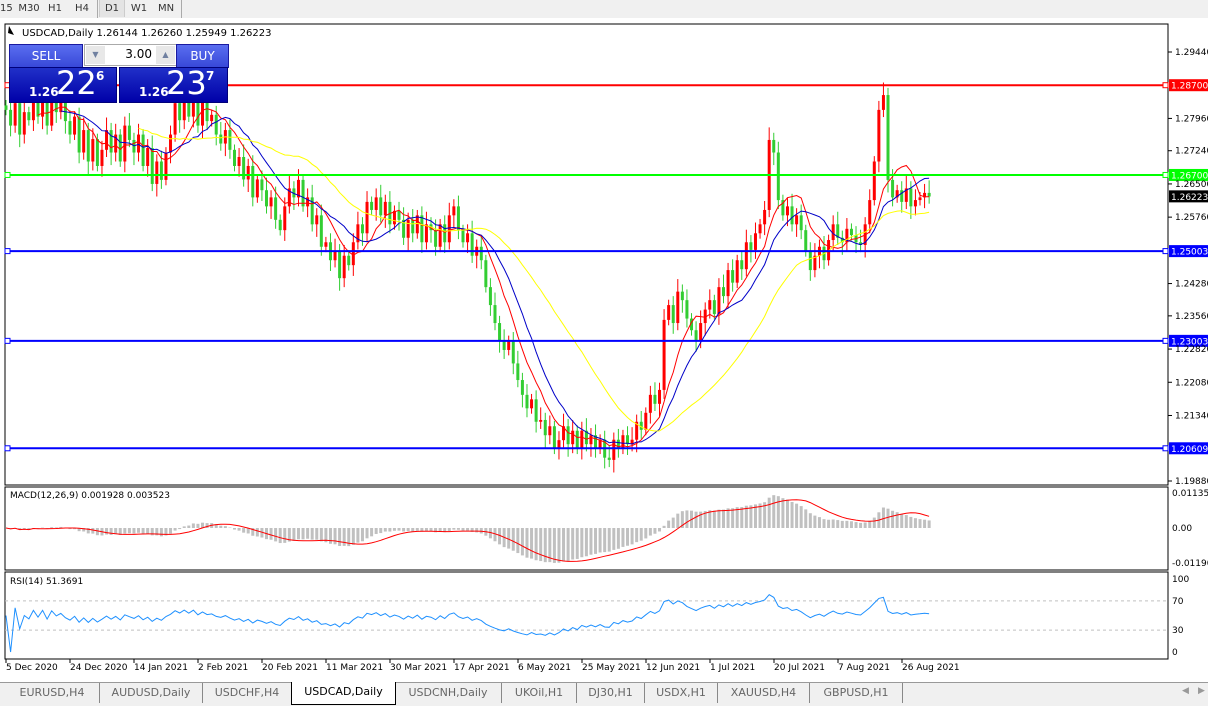  Describe the element at coordinates (165, 55) in the screenshot. I see `lot-increase-icon: ▲` at that location.